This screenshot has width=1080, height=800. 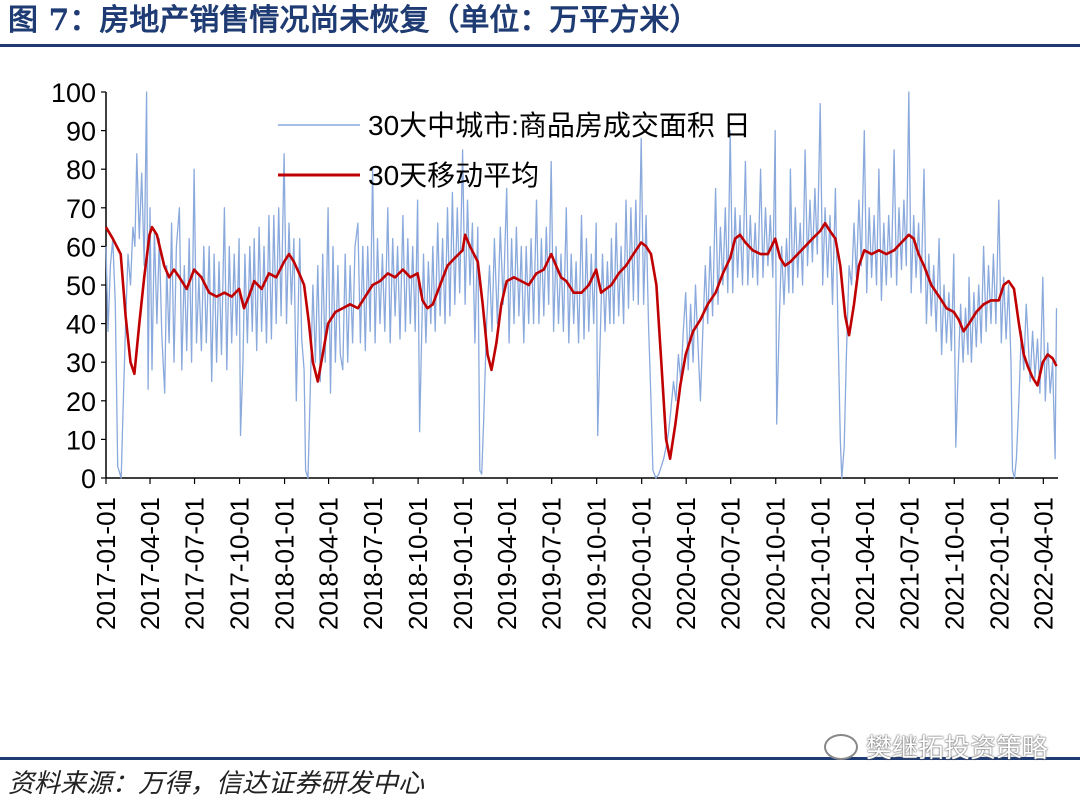 What do you see at coordinates (821, 563) in the screenshot?
I see `x-tick-label: 2021-01-01` at bounding box center [821, 563].